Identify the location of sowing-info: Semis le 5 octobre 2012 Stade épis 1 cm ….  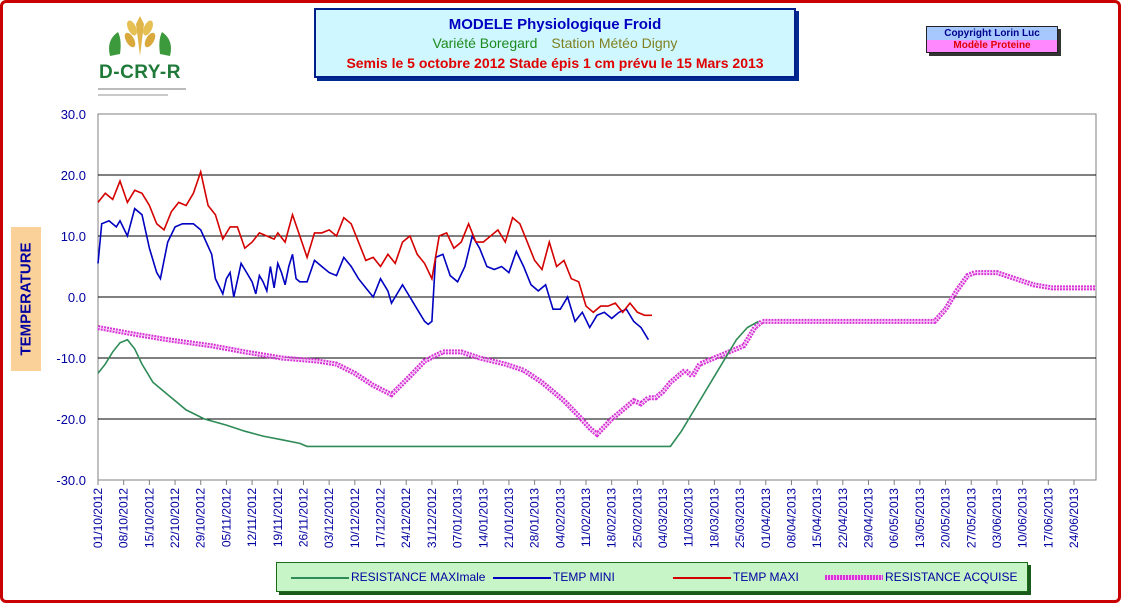
(555, 63).